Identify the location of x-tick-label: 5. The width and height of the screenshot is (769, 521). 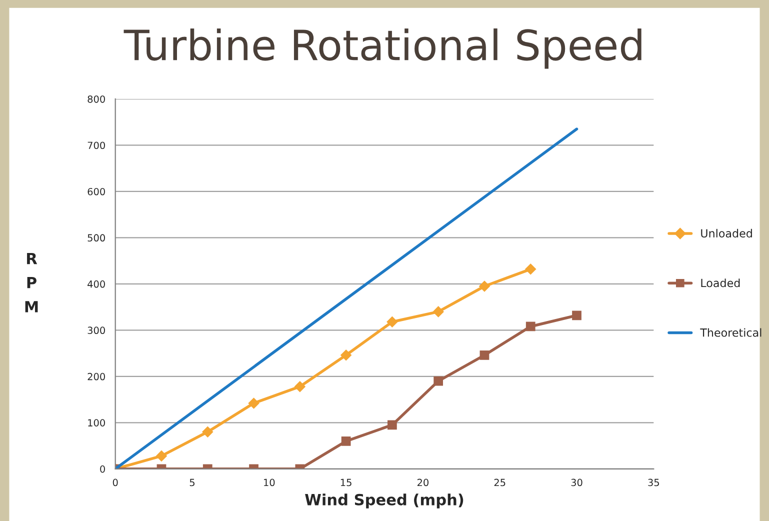
(192, 482).